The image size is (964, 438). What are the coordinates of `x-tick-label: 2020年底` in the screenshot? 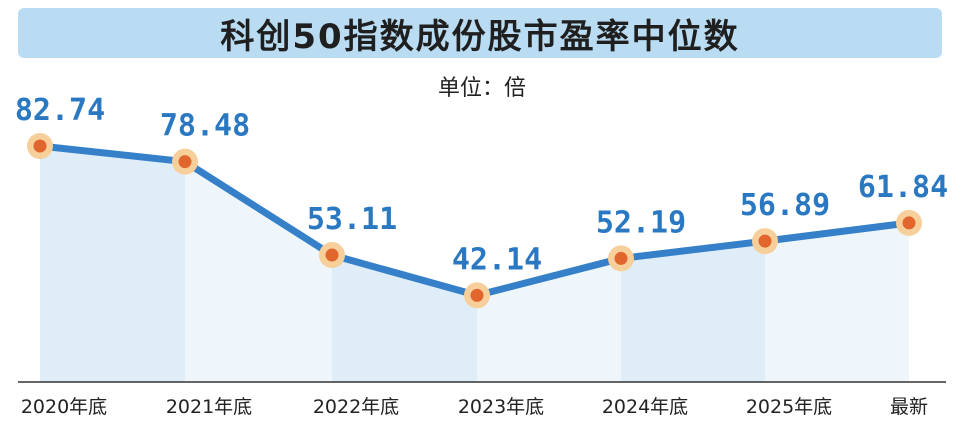 It's located at (64, 407).